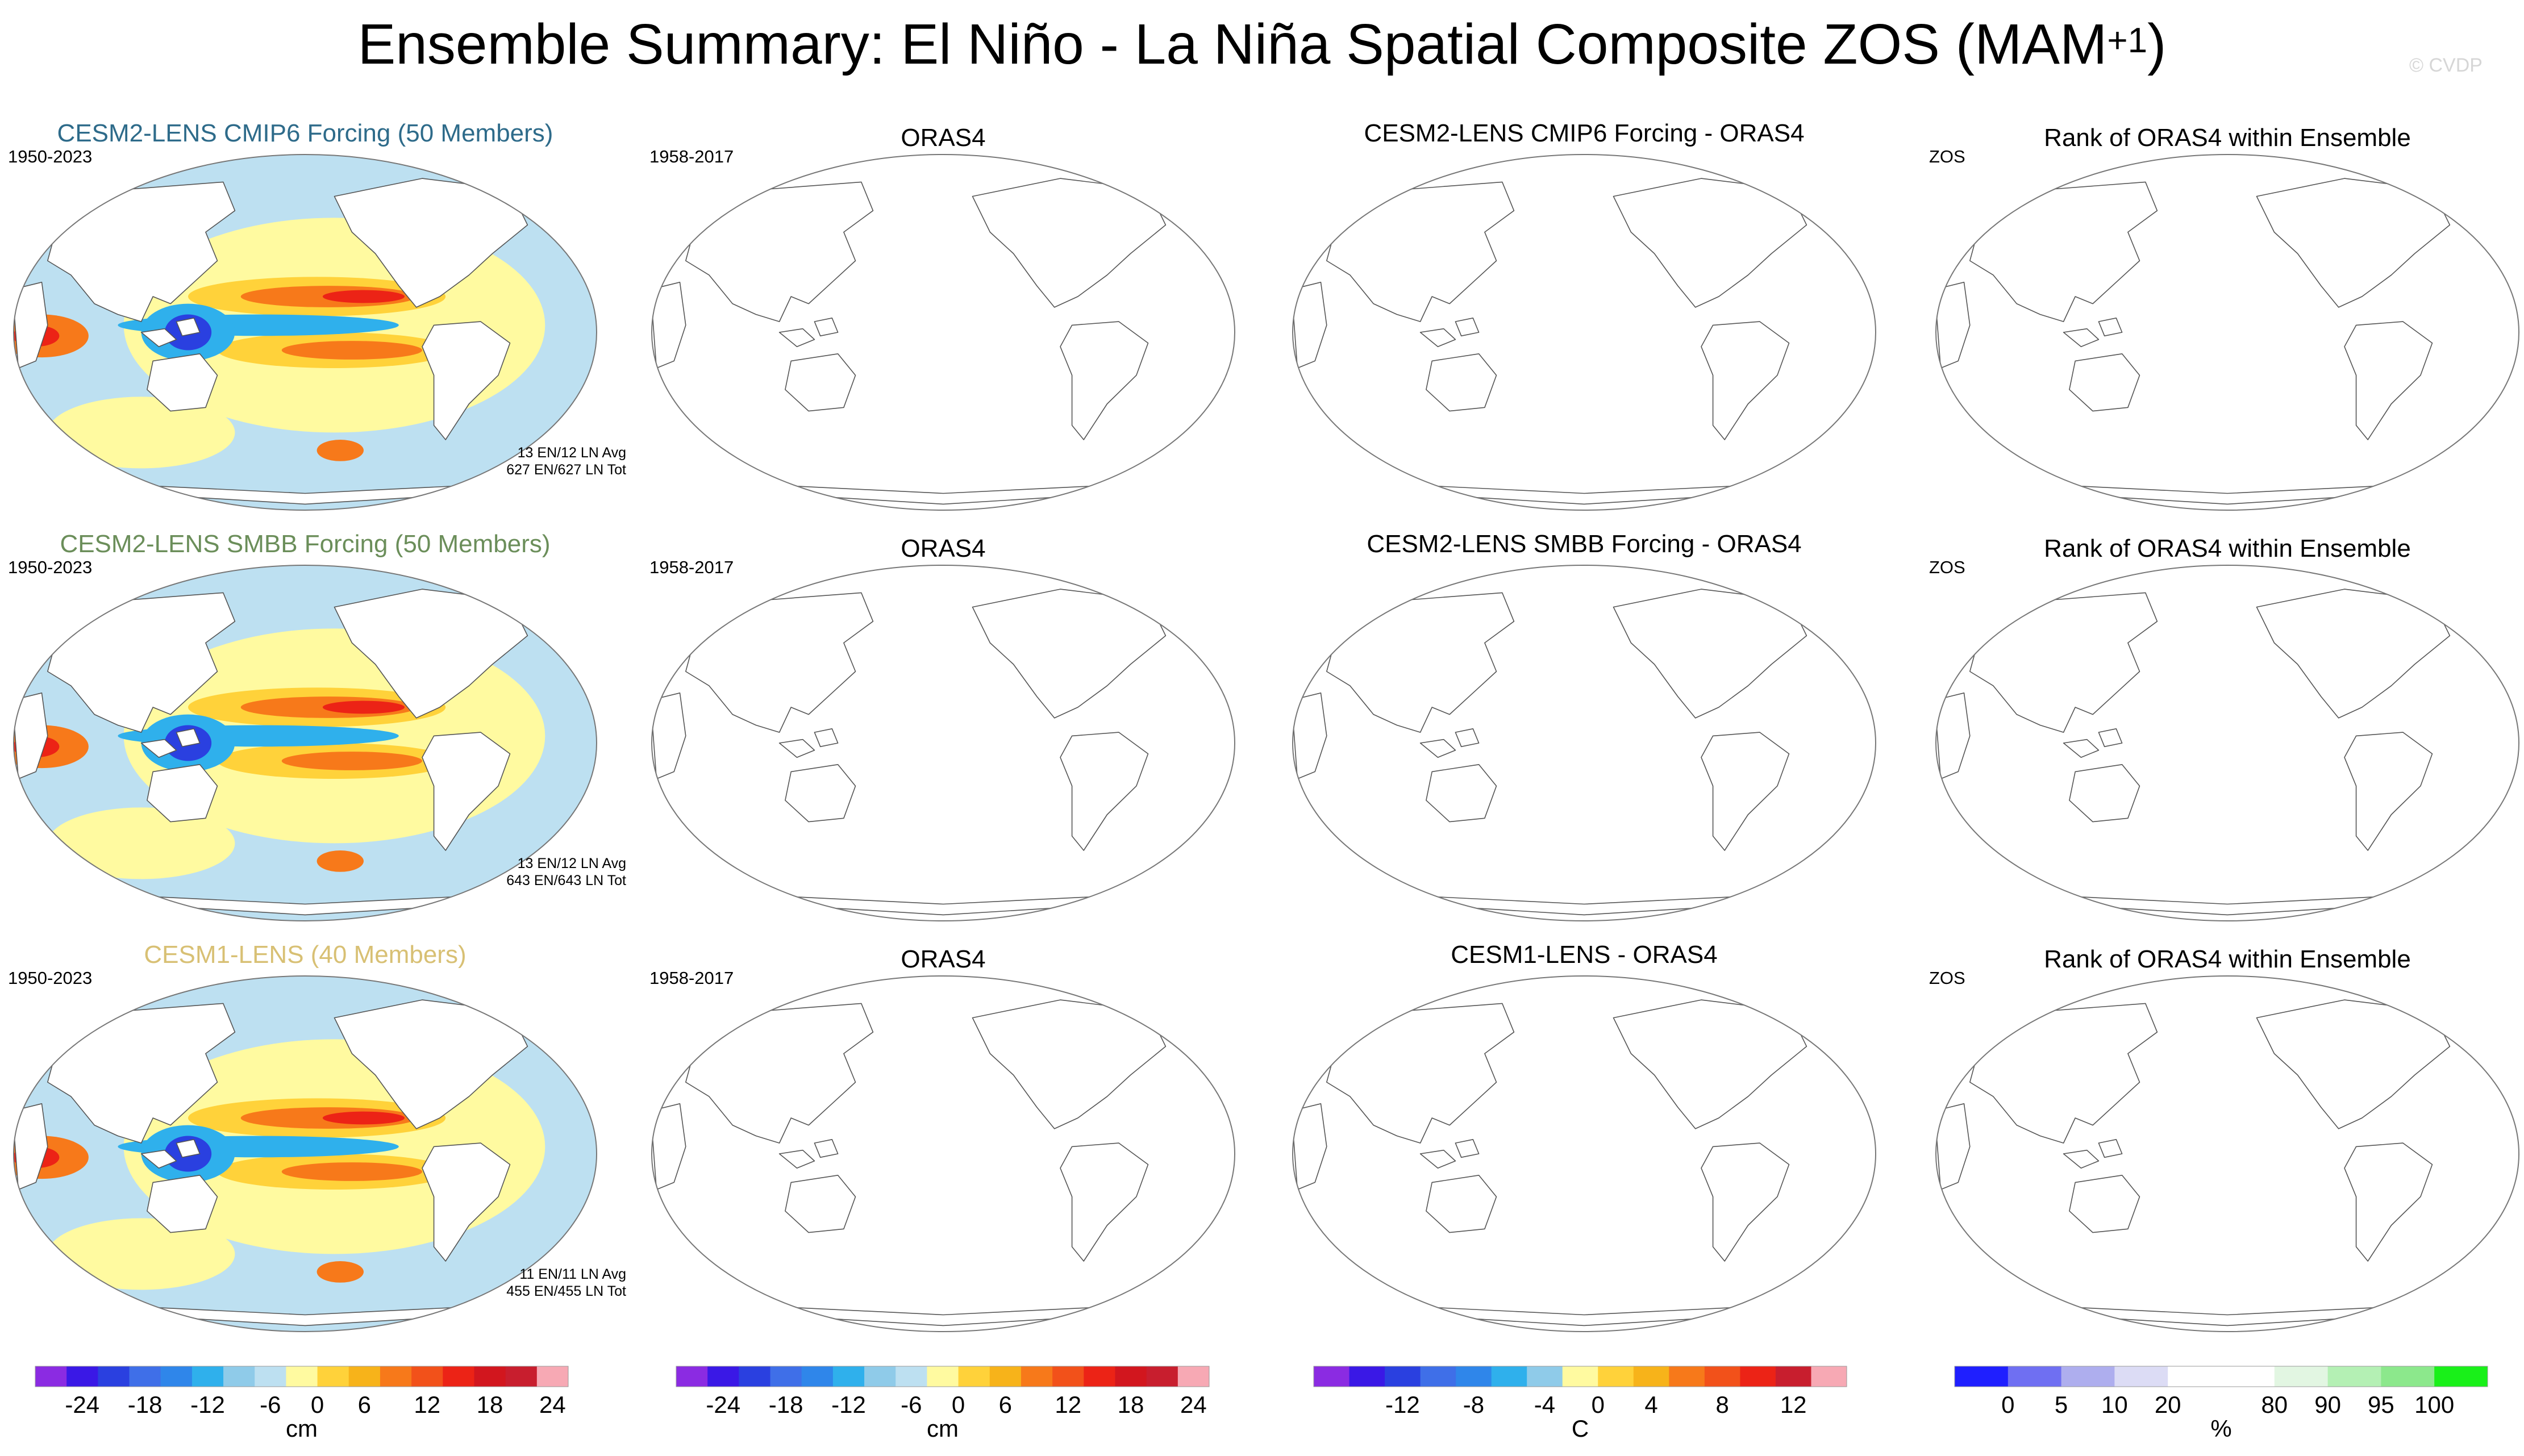 The width and height of the screenshot is (2524, 1456). What do you see at coordinates (572, 1274) in the screenshot?
I see `ensemble-count-avg: 11 EN/11 LN Avg` at bounding box center [572, 1274].